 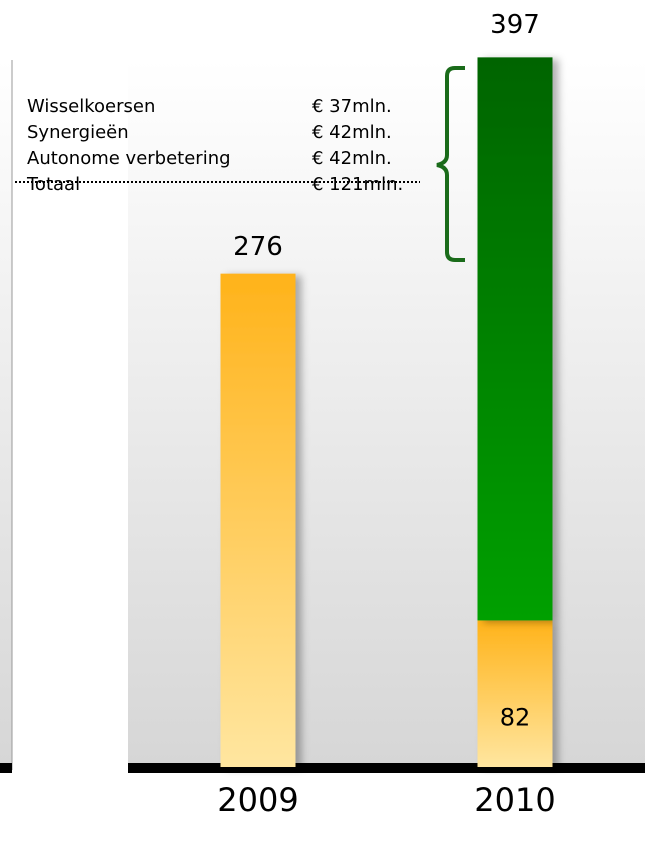 I want to click on breakdown-label: Autonome verbetering, so click(x=129, y=158).